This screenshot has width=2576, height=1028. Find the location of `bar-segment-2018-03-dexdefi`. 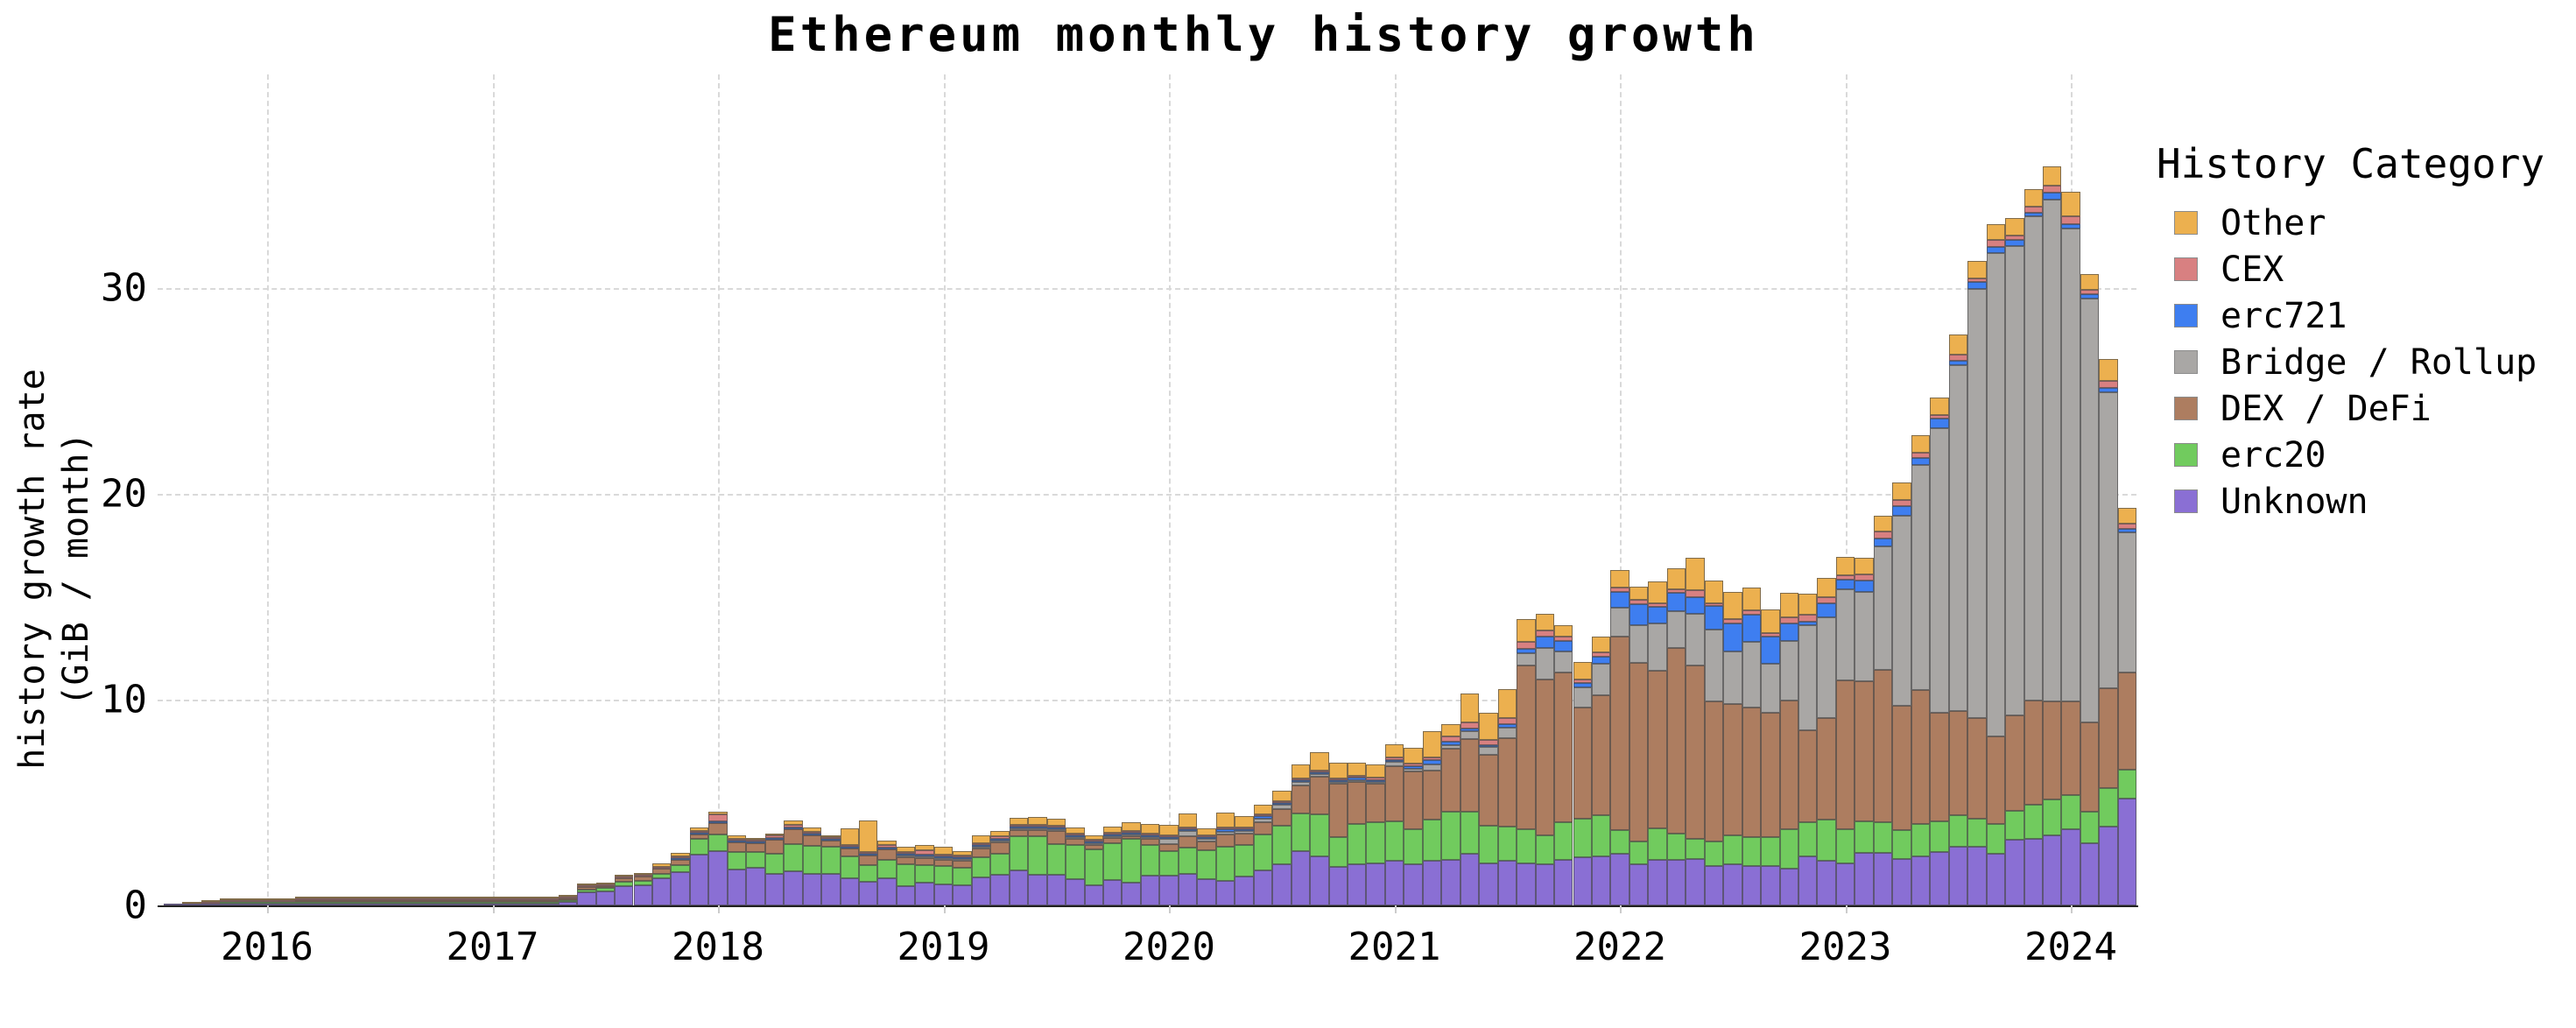

bar-segment-2018-03-dexdefi is located at coordinates (755, 848).